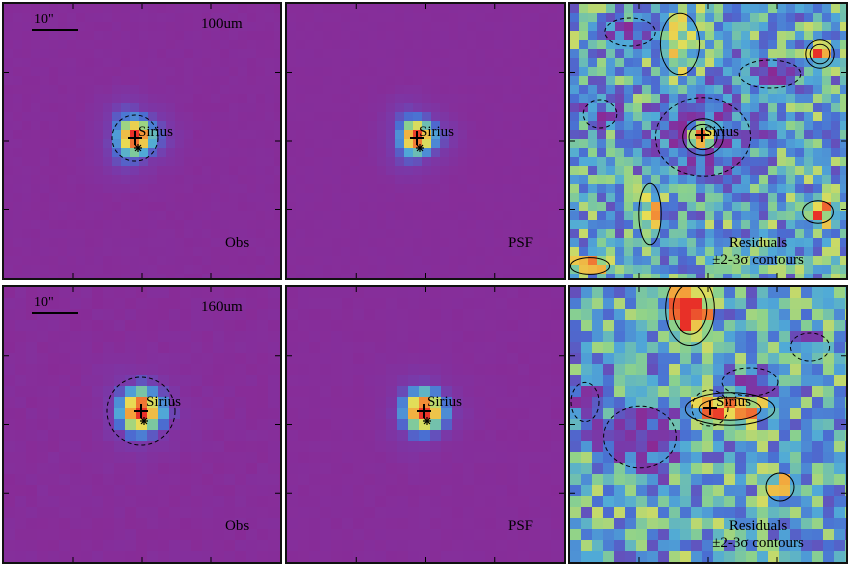  I want to click on band-label: 160um, so click(222, 307).